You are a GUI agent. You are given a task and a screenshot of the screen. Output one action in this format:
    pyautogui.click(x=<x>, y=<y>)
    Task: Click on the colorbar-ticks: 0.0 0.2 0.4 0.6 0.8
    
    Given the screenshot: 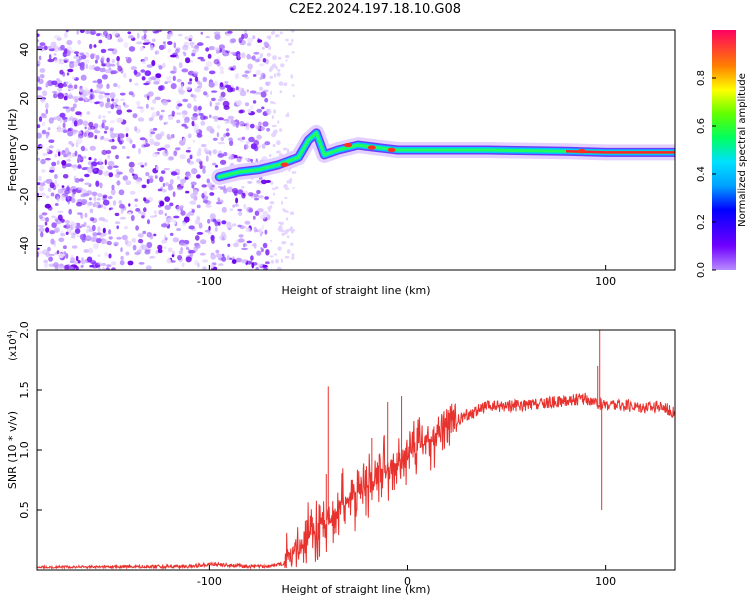 What is the action you would take?
    pyautogui.click(x=706, y=174)
    